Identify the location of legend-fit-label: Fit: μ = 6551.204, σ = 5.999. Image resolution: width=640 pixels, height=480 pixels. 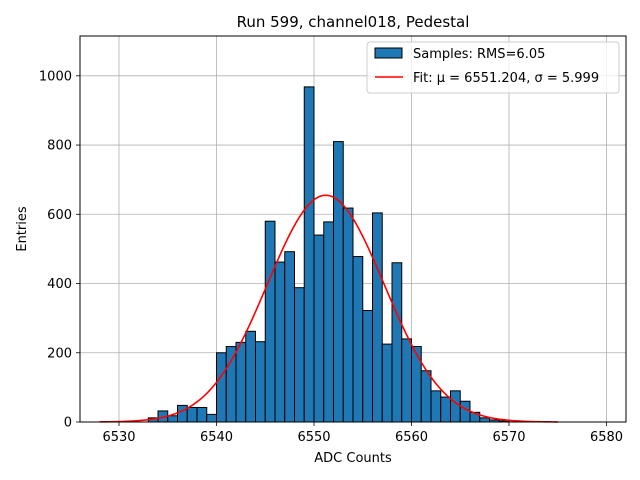
(506, 78).